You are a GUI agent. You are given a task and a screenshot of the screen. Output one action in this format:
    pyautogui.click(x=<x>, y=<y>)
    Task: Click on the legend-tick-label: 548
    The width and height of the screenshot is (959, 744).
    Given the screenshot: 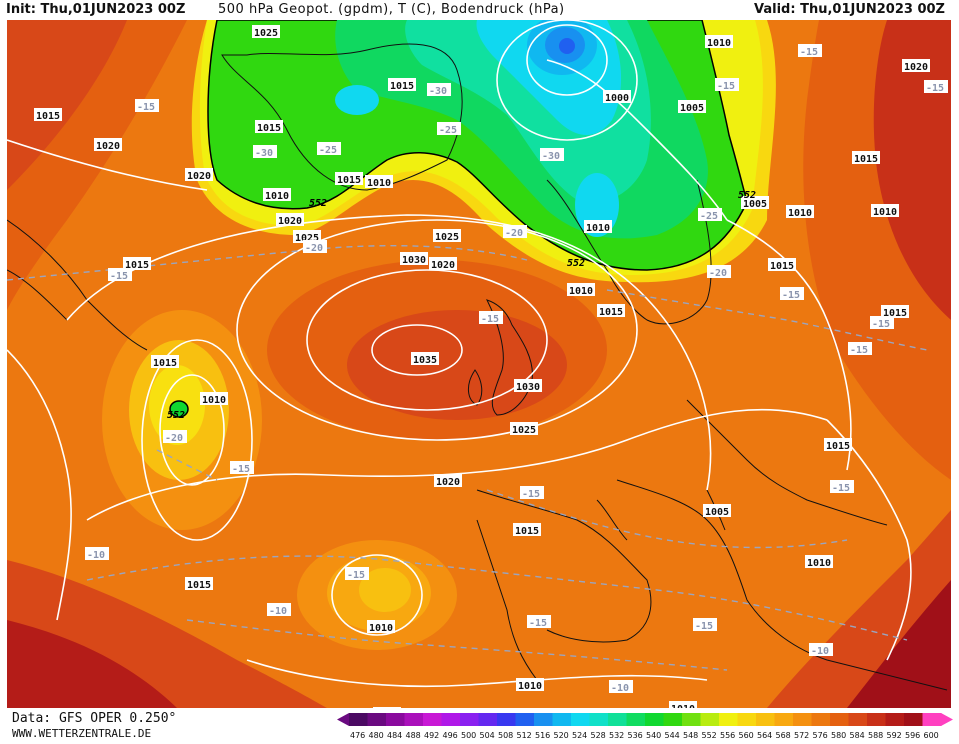 What is the action you would take?
    pyautogui.click(x=690, y=735)
    